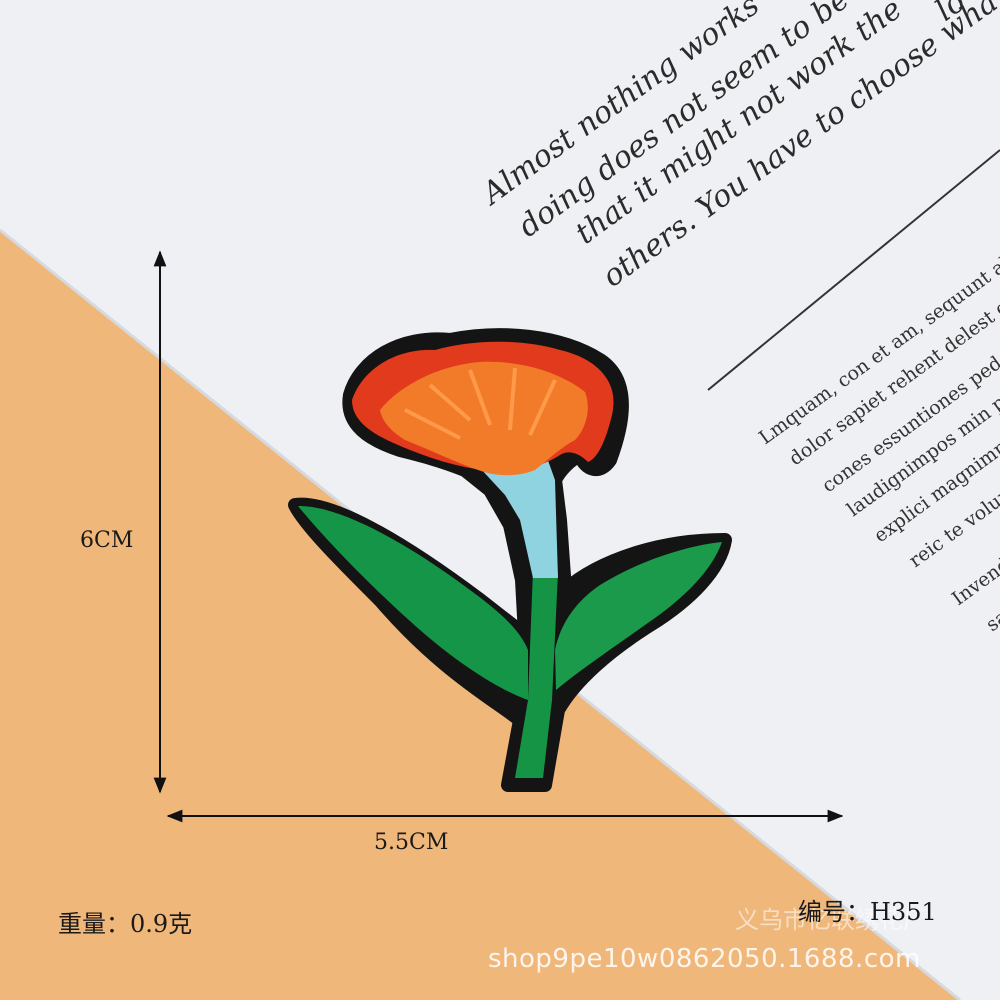  Describe the element at coordinates (519, 515) in the screenshot. I see `blue-calyx` at that location.